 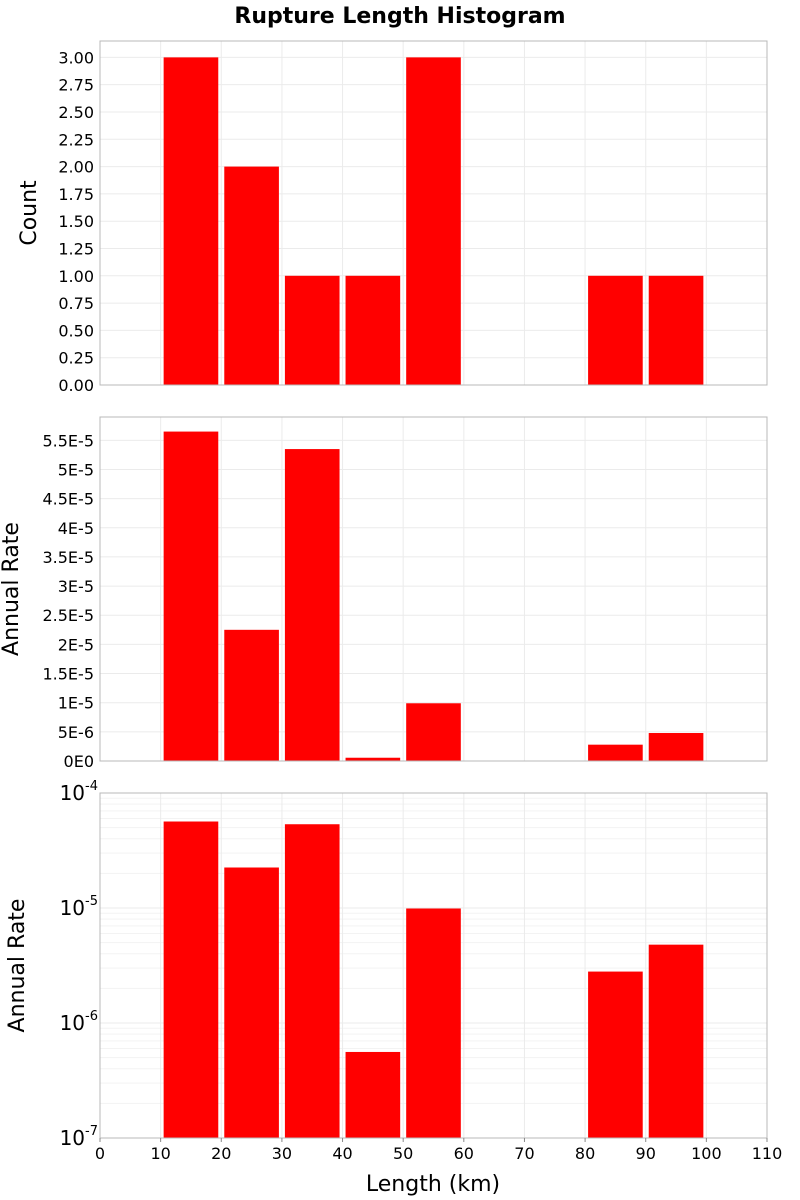 What do you see at coordinates (76, 303) in the screenshot?
I see `y-tick-label: 0.75` at bounding box center [76, 303].